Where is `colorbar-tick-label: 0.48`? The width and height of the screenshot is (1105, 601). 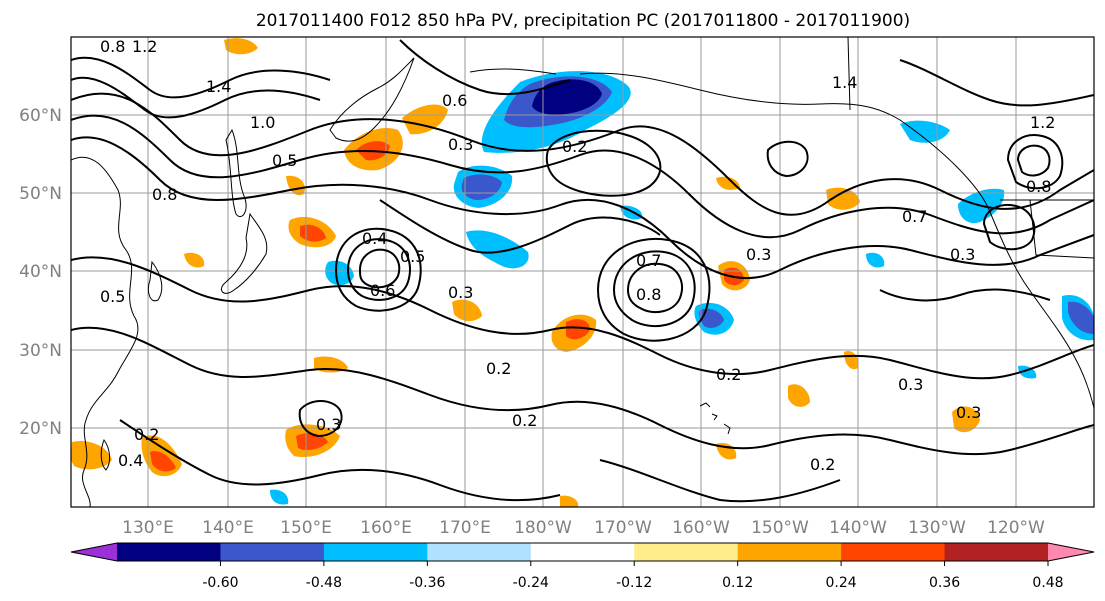 colorbar-tick-label: 0.48 is located at coordinates (1047, 583).